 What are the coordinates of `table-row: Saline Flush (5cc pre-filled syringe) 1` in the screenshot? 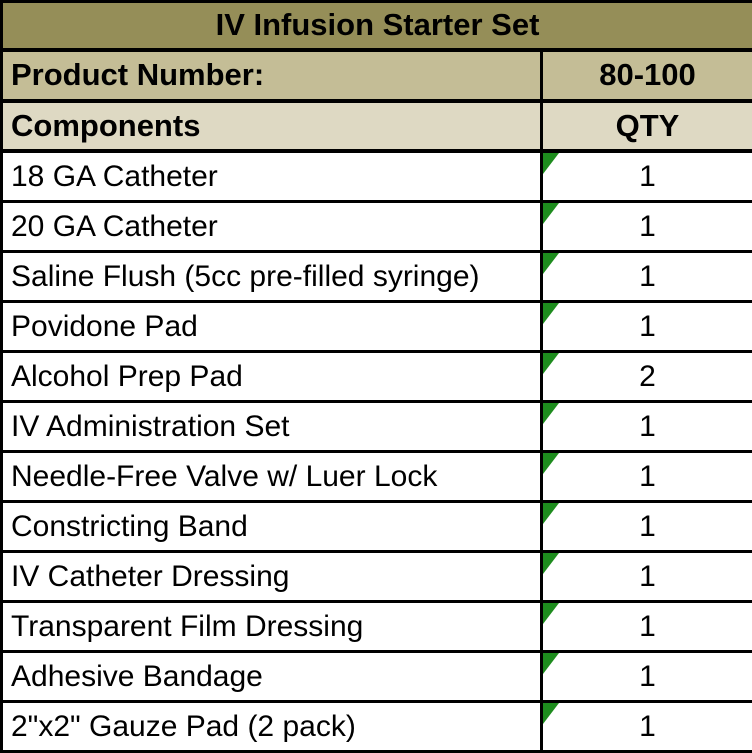 It's located at (377, 277).